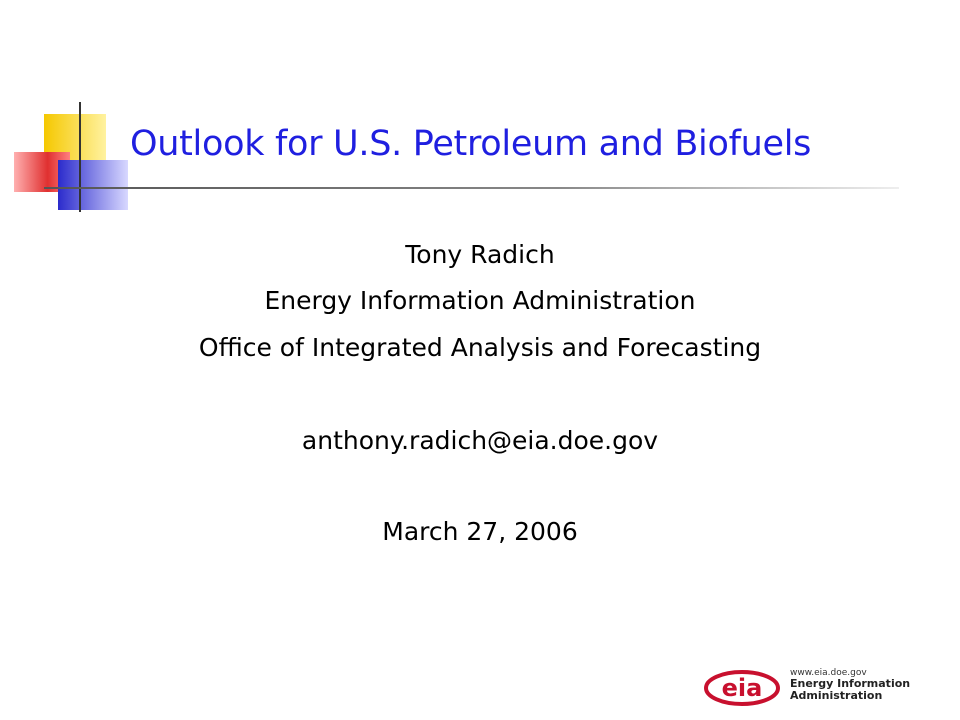  I want to click on eia-logo-name-line1: Energy Information, so click(850, 683).